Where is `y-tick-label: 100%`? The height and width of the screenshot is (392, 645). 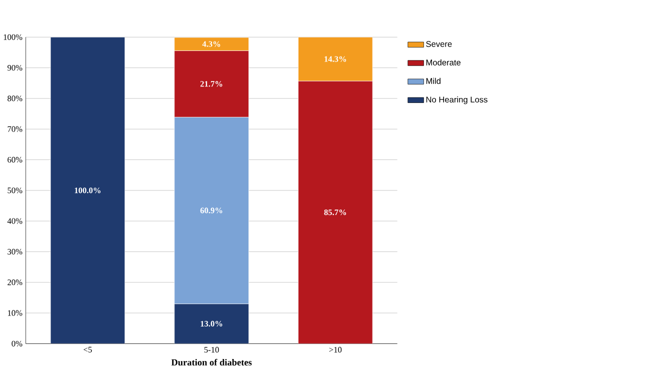 y-tick-label: 100% is located at coordinates (13, 37).